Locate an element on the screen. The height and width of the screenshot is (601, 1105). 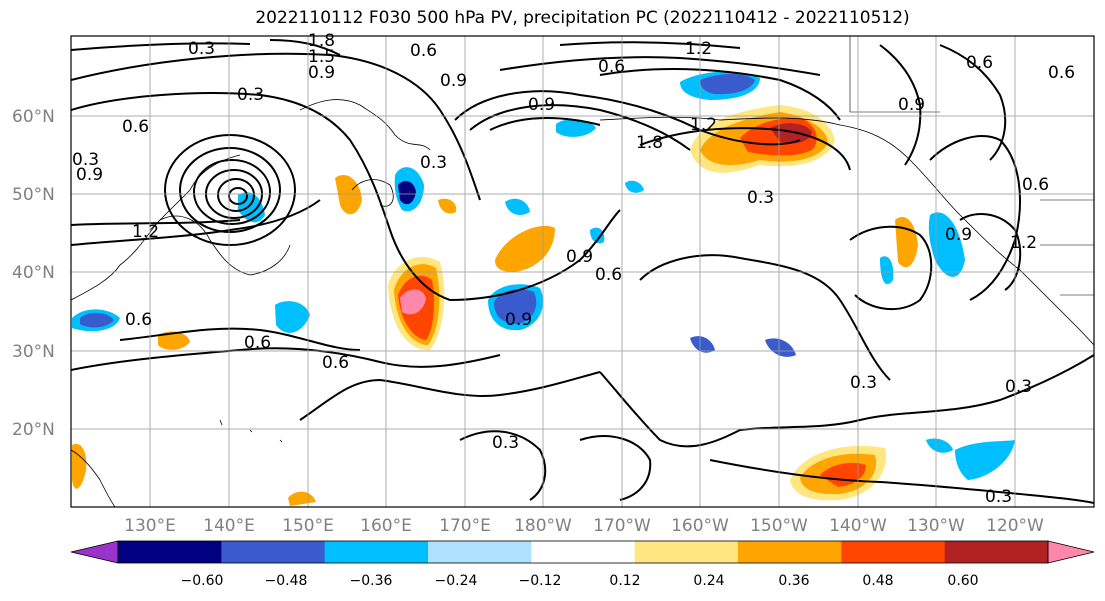
colorbar-tick-label: −0.36 is located at coordinates (371, 581).